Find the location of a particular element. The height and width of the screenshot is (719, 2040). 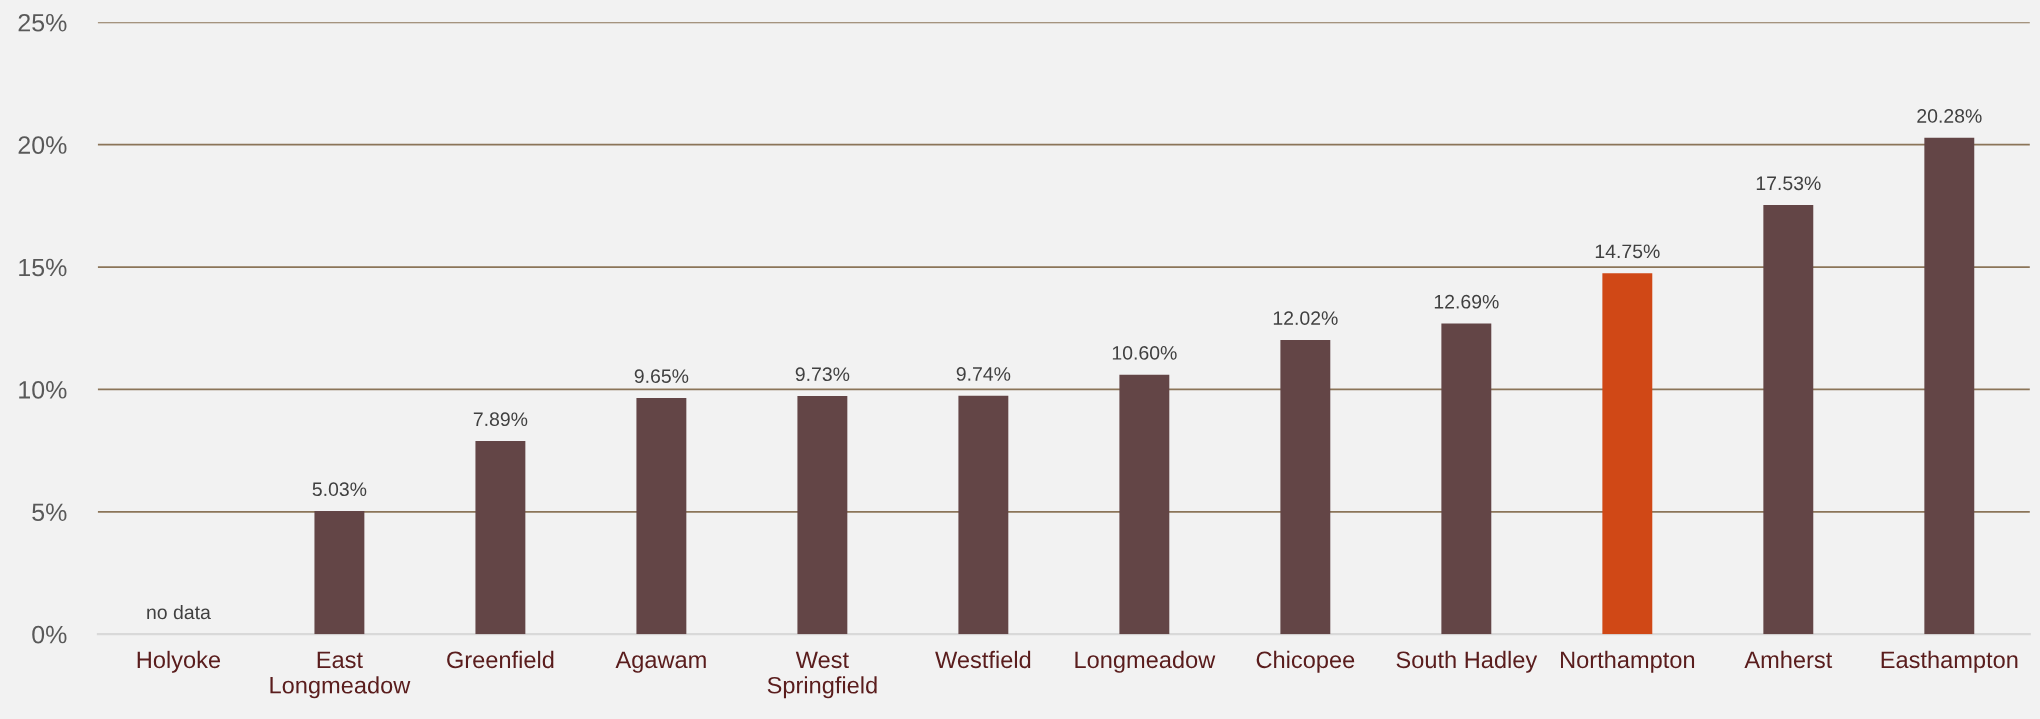

data-label: 17.53% is located at coordinates (1788, 183).